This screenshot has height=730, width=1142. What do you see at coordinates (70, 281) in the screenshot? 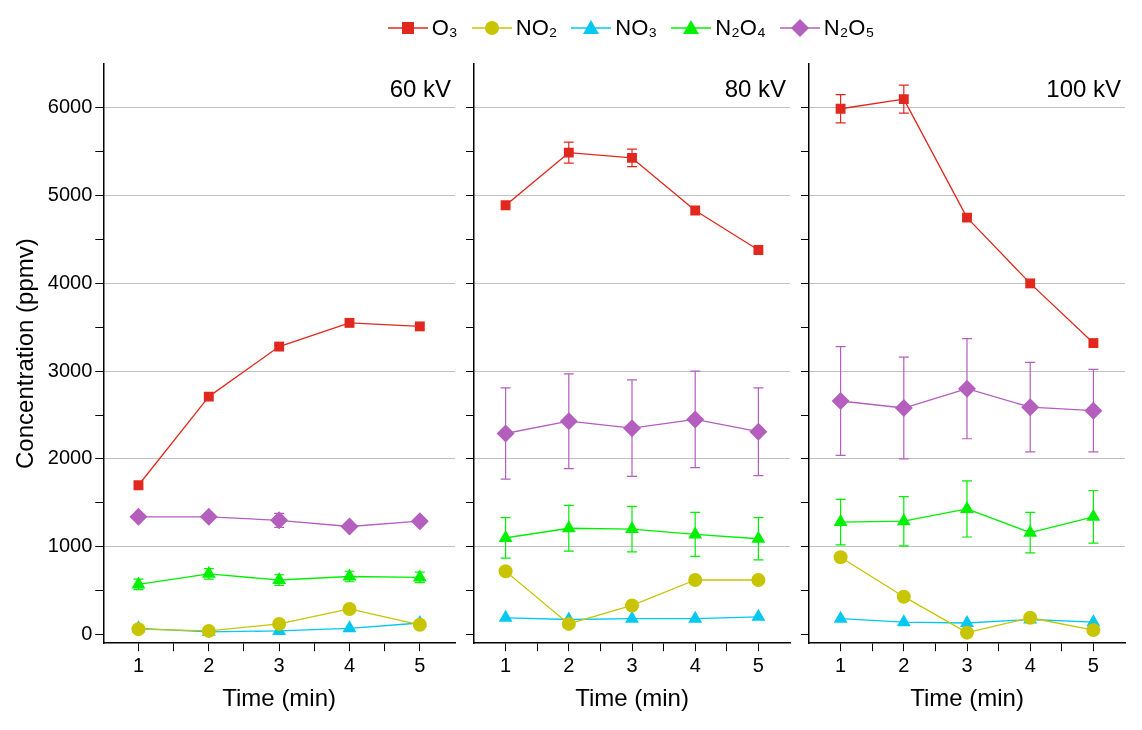
I see `y-tick-label: 4000` at bounding box center [70, 281].